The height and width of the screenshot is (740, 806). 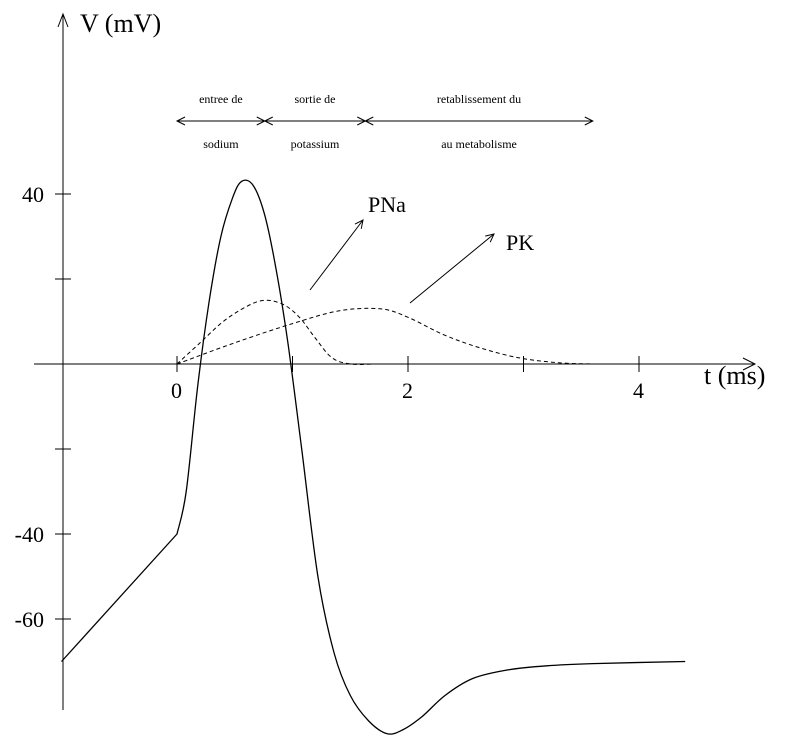 I want to click on phase-label-bottom: sodium, so click(x=221, y=144).